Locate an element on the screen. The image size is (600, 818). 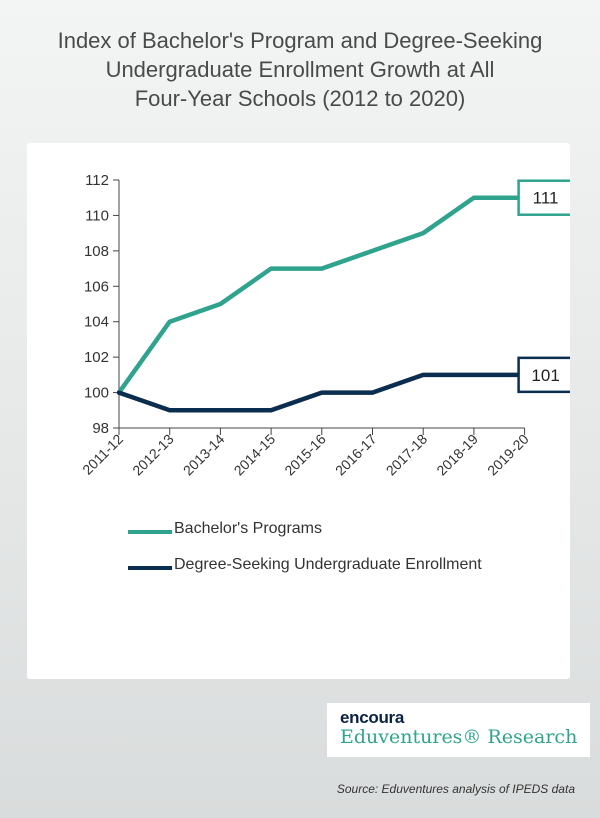
y-tick-label: 98 is located at coordinates (100, 428).